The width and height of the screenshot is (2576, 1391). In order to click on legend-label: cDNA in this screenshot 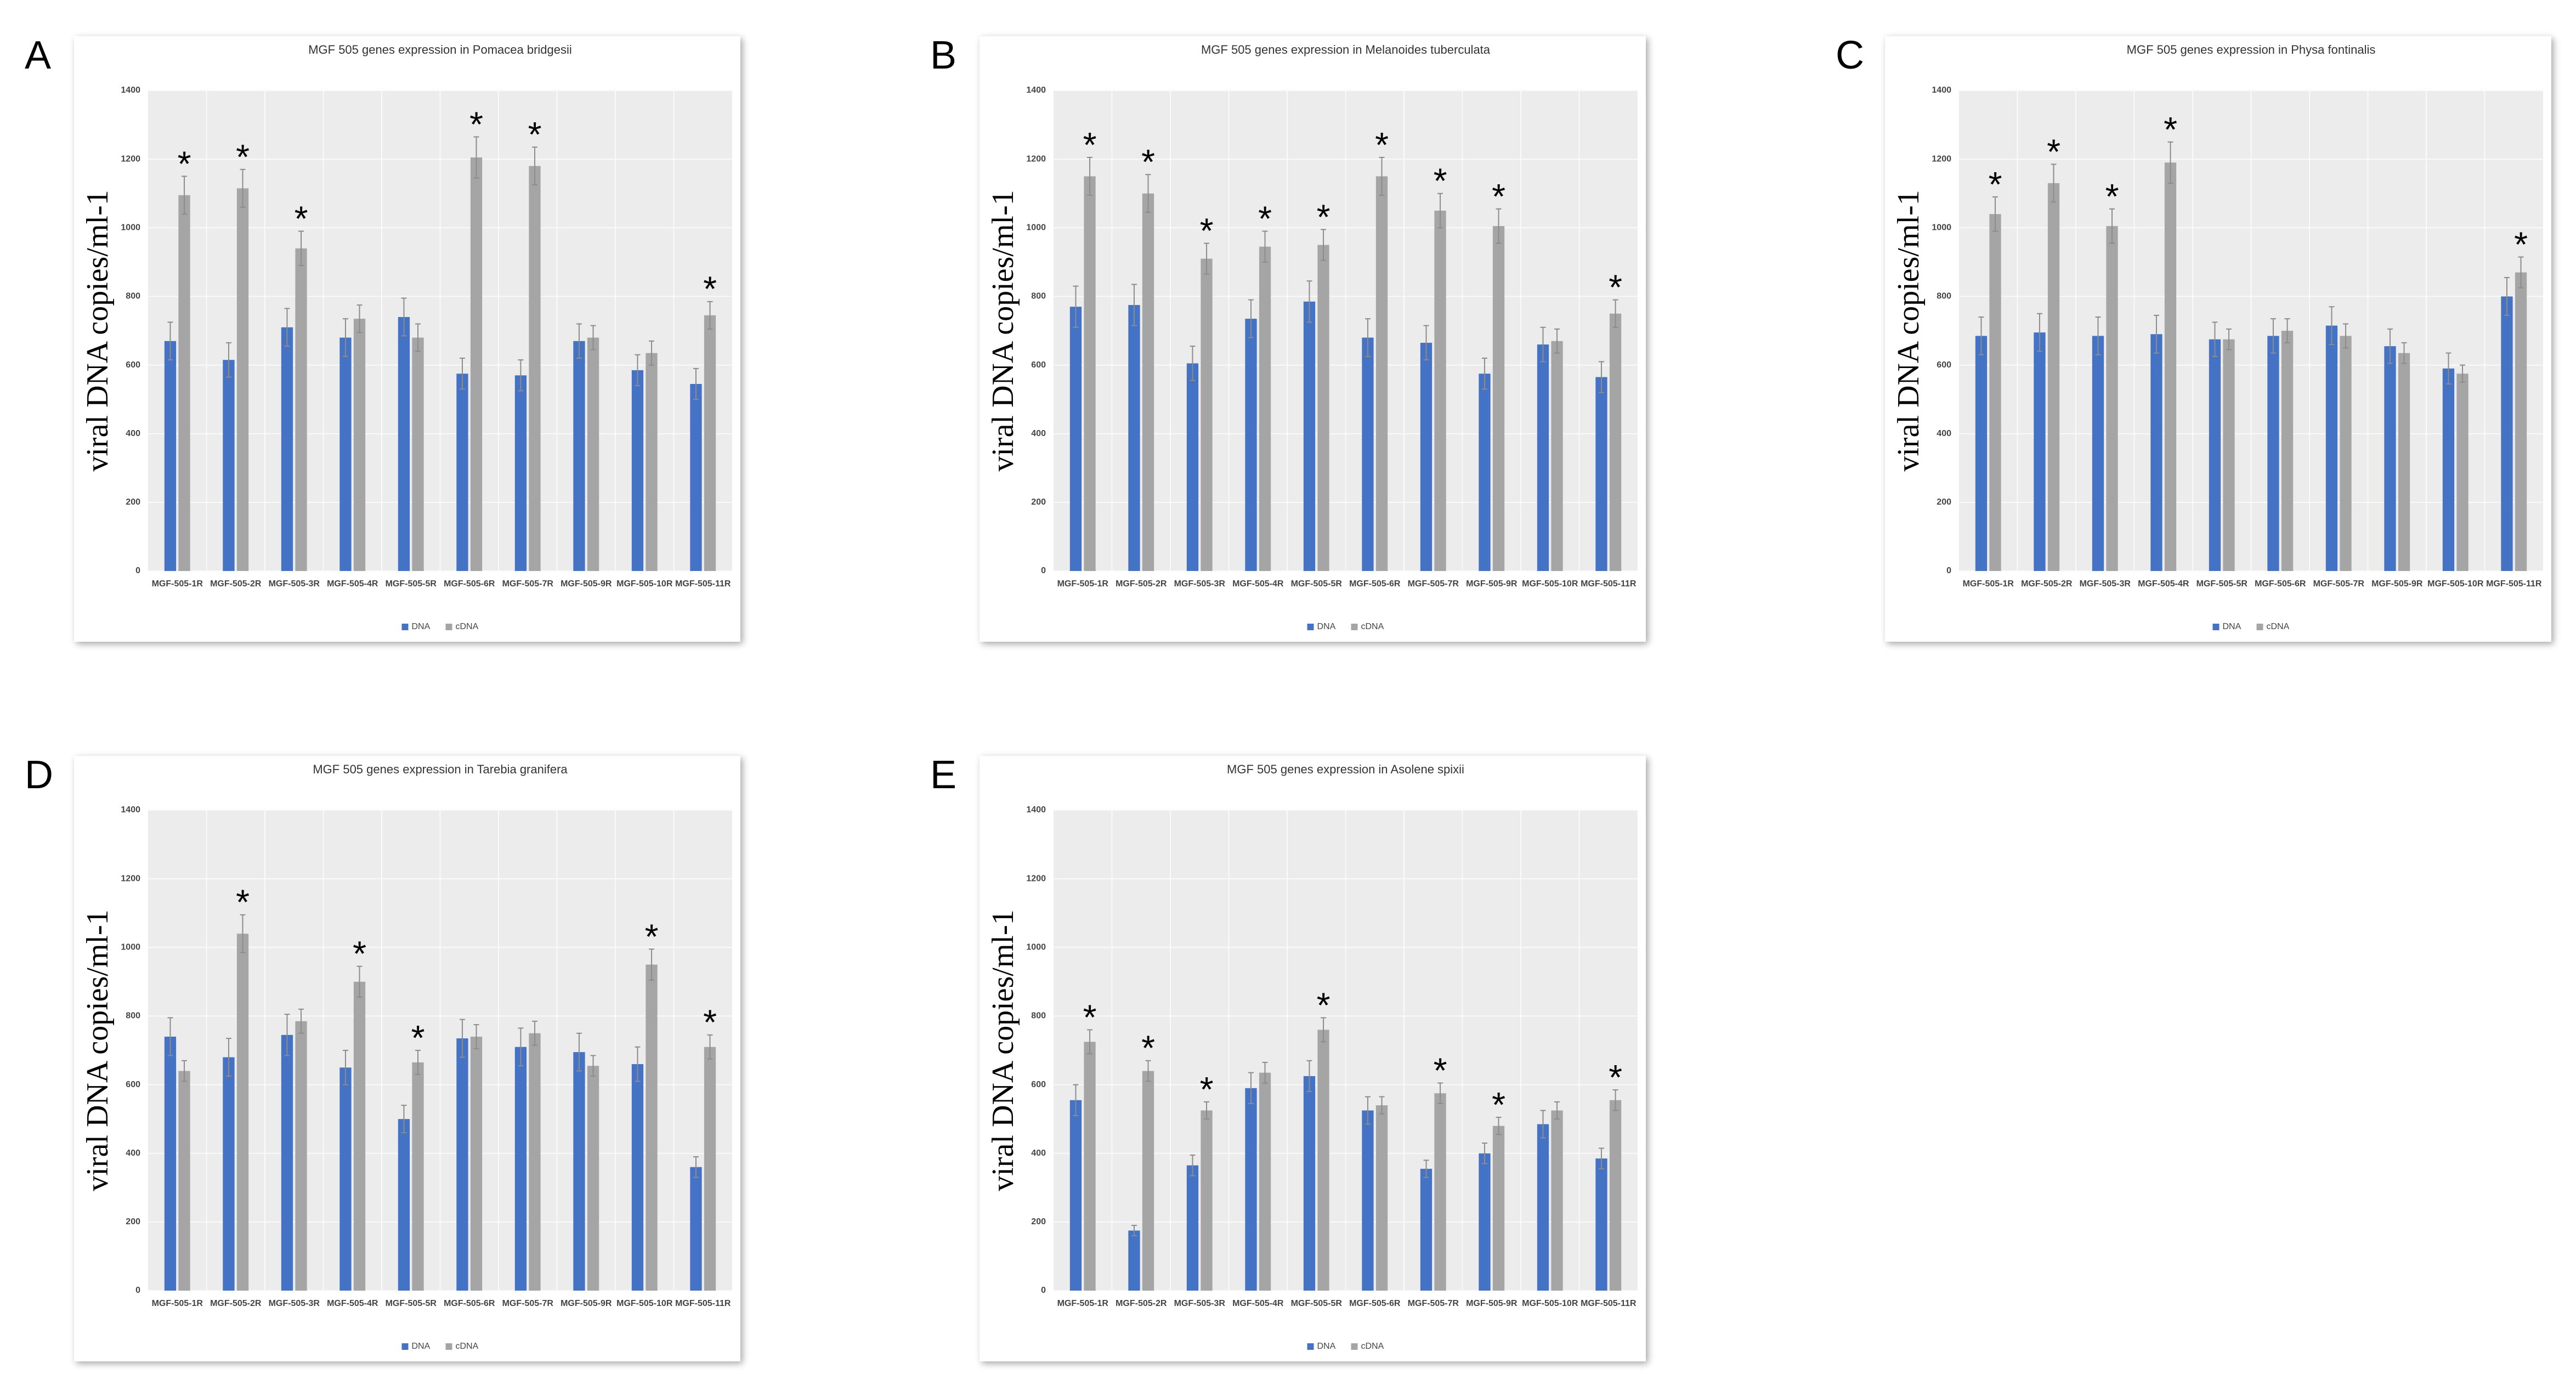, I will do `click(2278, 626)`.